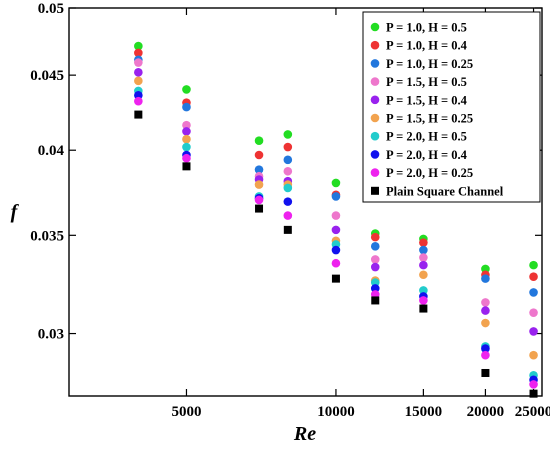 Image resolution: width=550 pixels, height=451 pixels. I want to click on y-axis-title: f, so click(15, 212).